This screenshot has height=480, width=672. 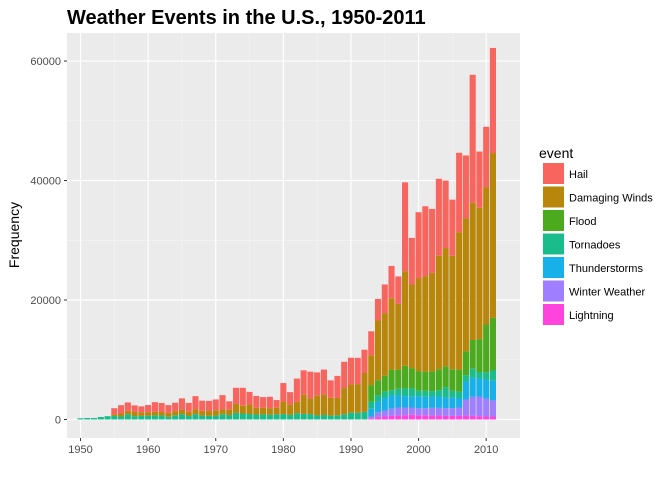 I want to click on bar-tornadoes-1952, so click(x=94, y=419).